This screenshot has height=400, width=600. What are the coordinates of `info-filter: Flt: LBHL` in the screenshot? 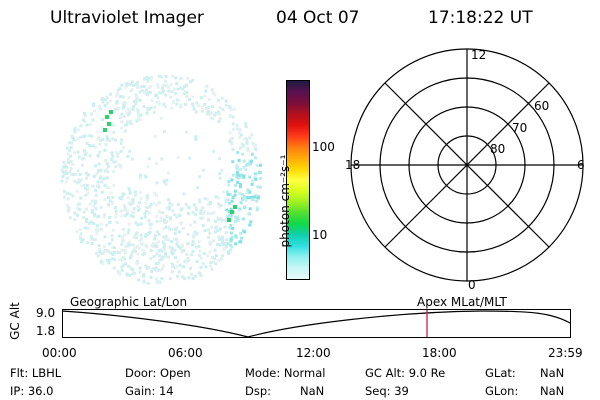 It's located at (36, 373).